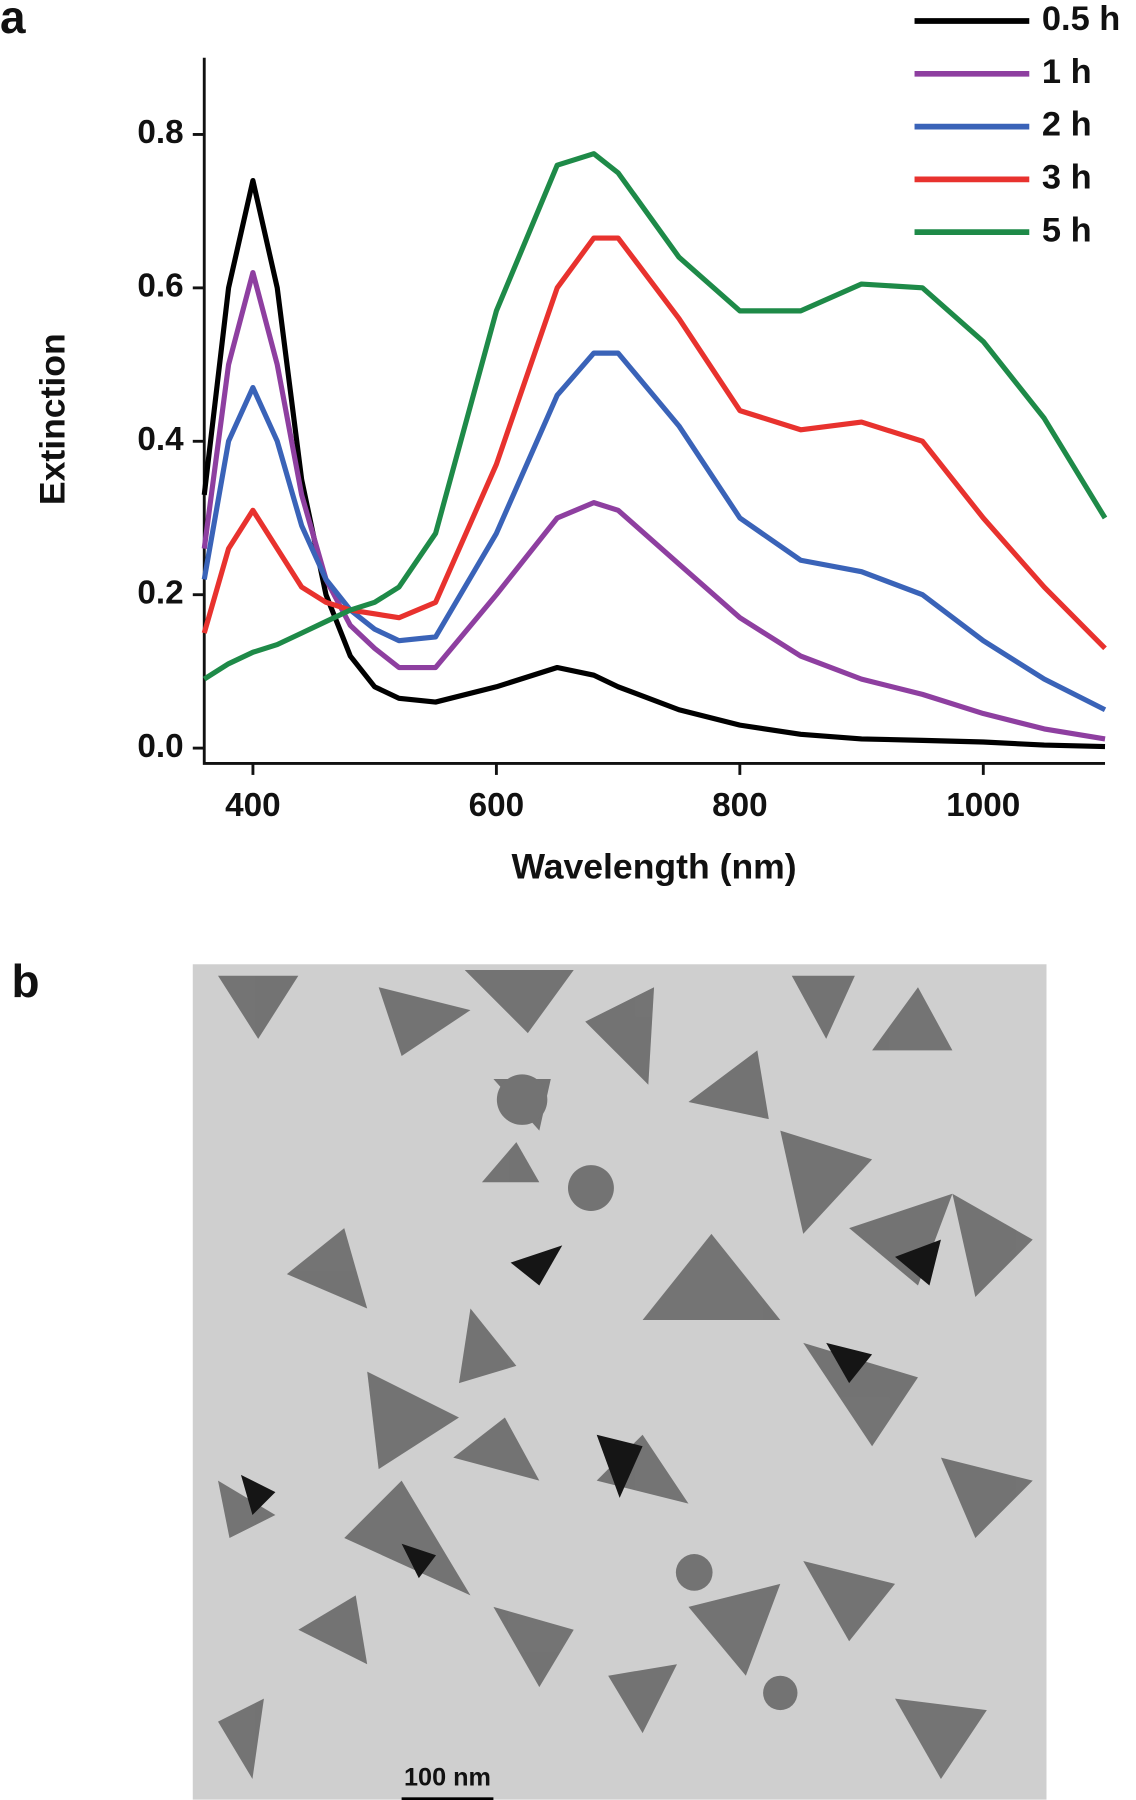 The height and width of the screenshot is (1800, 1136). Describe the element at coordinates (1081, 19) in the screenshot. I see `legend-label: 0.5 h` at that location.